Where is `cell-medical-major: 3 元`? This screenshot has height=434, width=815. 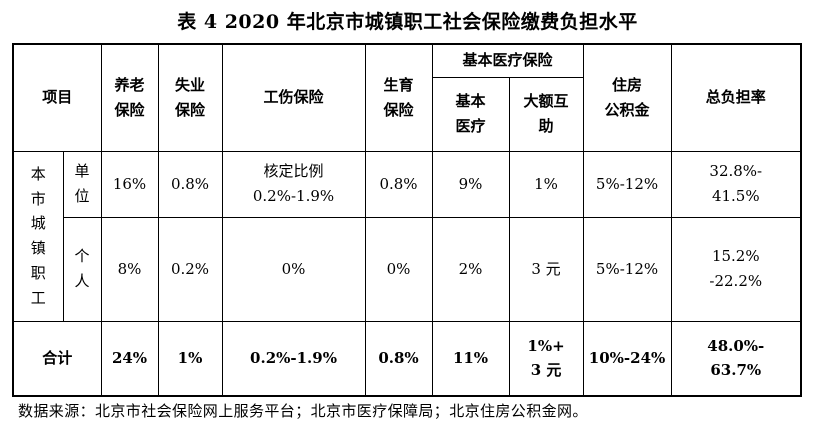
cell-medical-major: 3 元 is located at coordinates (546, 269).